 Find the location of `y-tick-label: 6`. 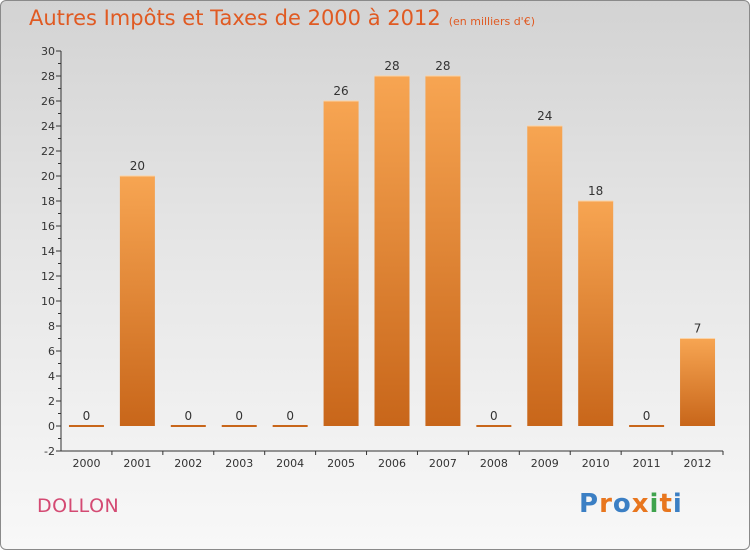

y-tick-label: 6 is located at coordinates (51, 351).